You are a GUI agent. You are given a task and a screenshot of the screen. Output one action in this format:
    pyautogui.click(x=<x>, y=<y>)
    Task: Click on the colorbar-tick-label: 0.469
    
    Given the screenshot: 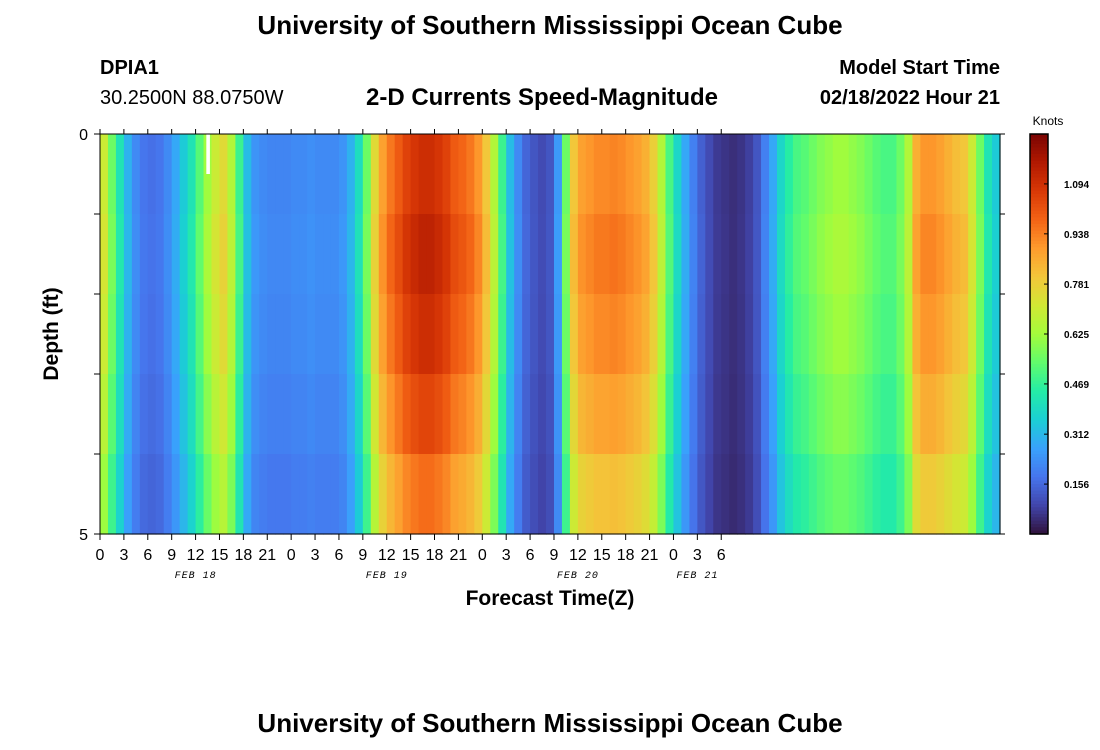 What is the action you would take?
    pyautogui.click(x=1076, y=385)
    